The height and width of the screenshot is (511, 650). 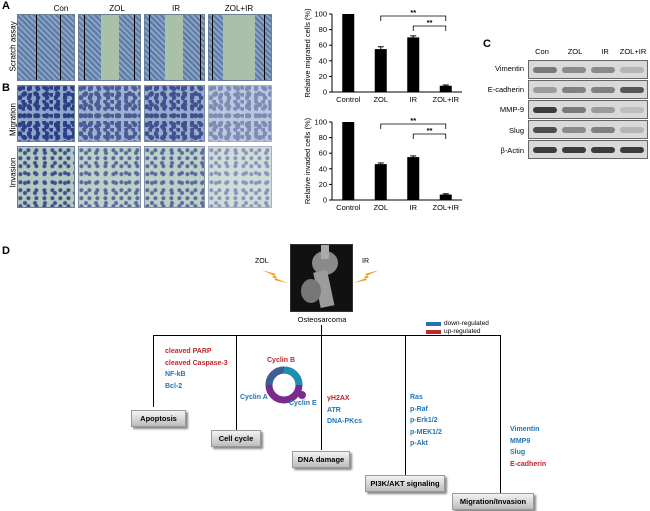 What do you see at coordinates (366, 276) in the screenshot?
I see `ir-lightning-icon` at bounding box center [366, 276].